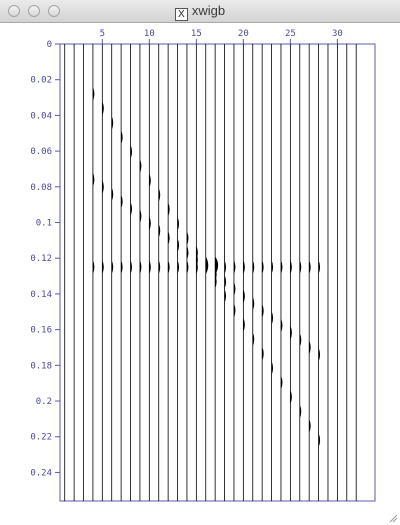 This screenshot has height=525, width=400. What do you see at coordinates (181, 14) in the screenshot?
I see `x11-icon: X` at bounding box center [181, 14].